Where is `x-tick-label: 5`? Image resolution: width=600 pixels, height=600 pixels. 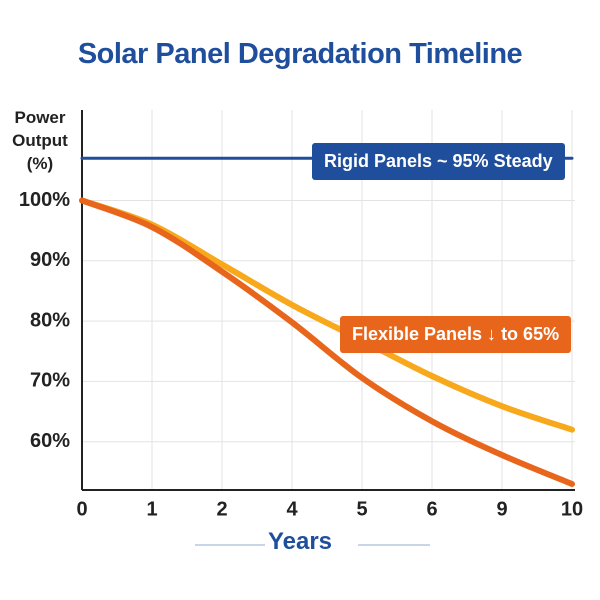
x-tick-label: 5 is located at coordinates (361, 509).